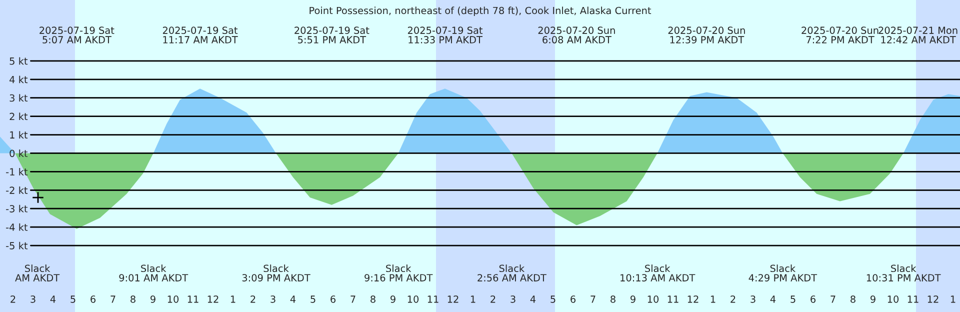 The width and height of the screenshot is (960, 312). Describe the element at coordinates (481, 11) in the screenshot. I see `text: Point Possession, northeast of (depth 78 ft), Cook Inlet, Alaska Current` at that location.